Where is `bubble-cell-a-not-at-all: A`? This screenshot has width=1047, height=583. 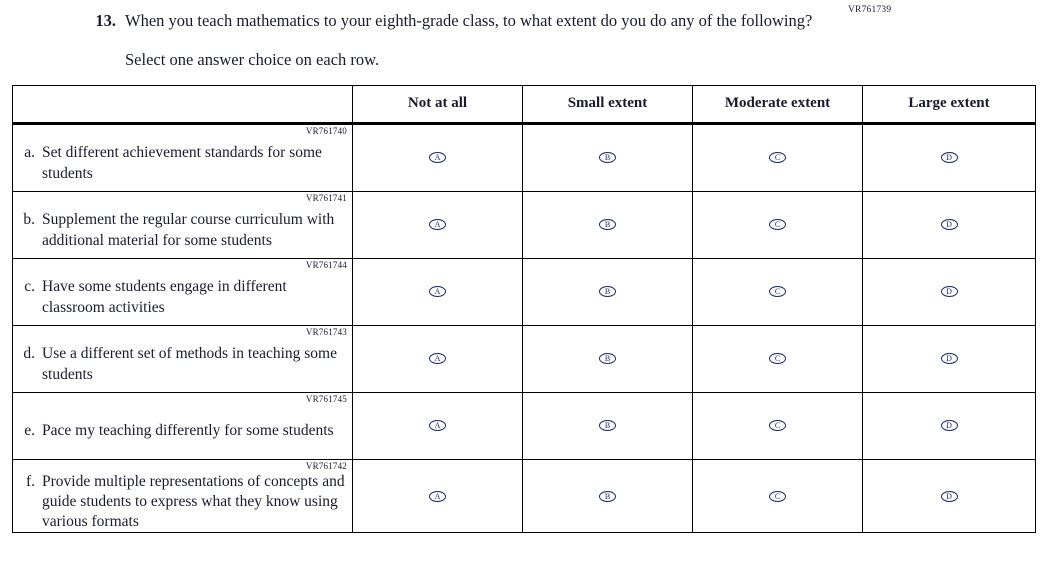
bubble-cell-a-not-at-all: A is located at coordinates (437, 156).